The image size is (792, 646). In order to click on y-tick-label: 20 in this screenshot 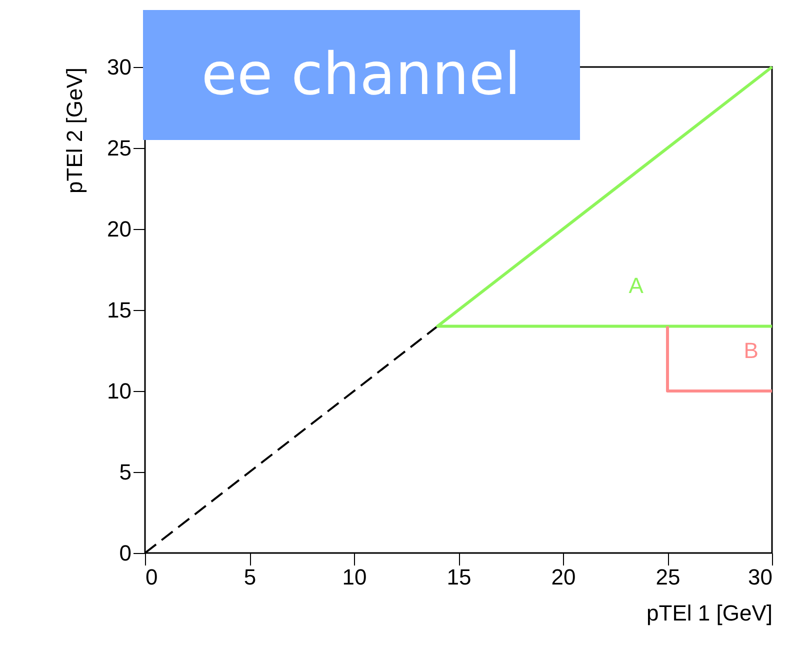, I will do `click(119, 229)`.